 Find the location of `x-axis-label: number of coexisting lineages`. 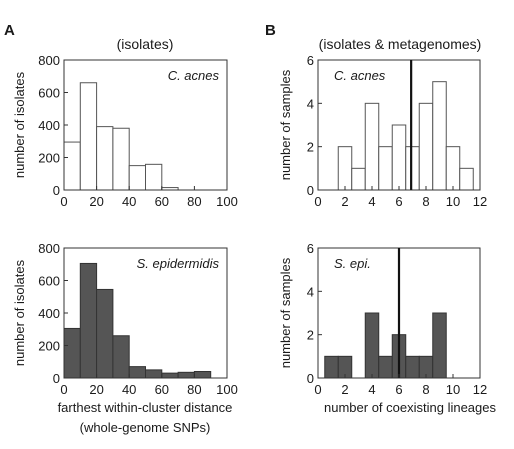

x-axis-label: number of coexisting lineages is located at coordinates (410, 407).